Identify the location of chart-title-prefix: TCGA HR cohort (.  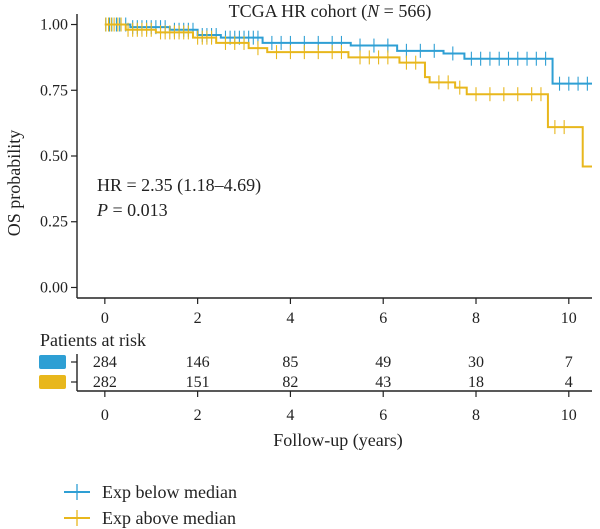
(298, 11).